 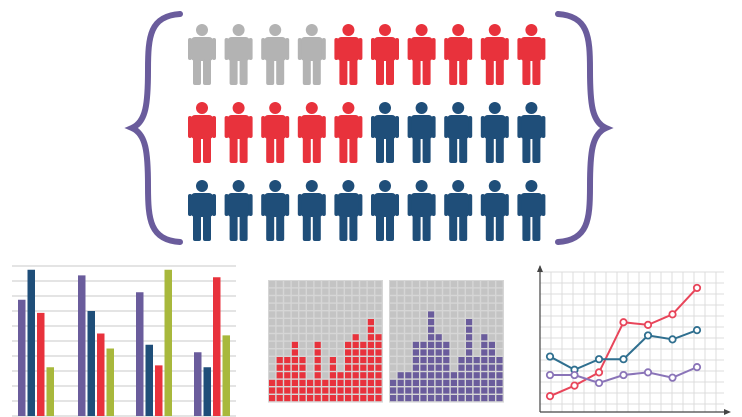 I want to click on series-line, so click(x=623, y=350).